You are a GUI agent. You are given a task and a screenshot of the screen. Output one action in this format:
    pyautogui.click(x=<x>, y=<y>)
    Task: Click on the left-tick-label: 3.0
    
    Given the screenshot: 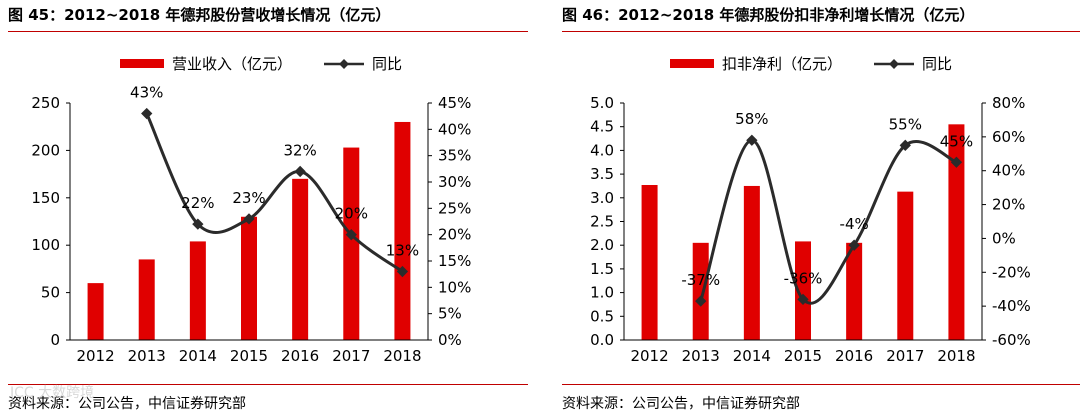 What is the action you would take?
    pyautogui.click(x=602, y=198)
    